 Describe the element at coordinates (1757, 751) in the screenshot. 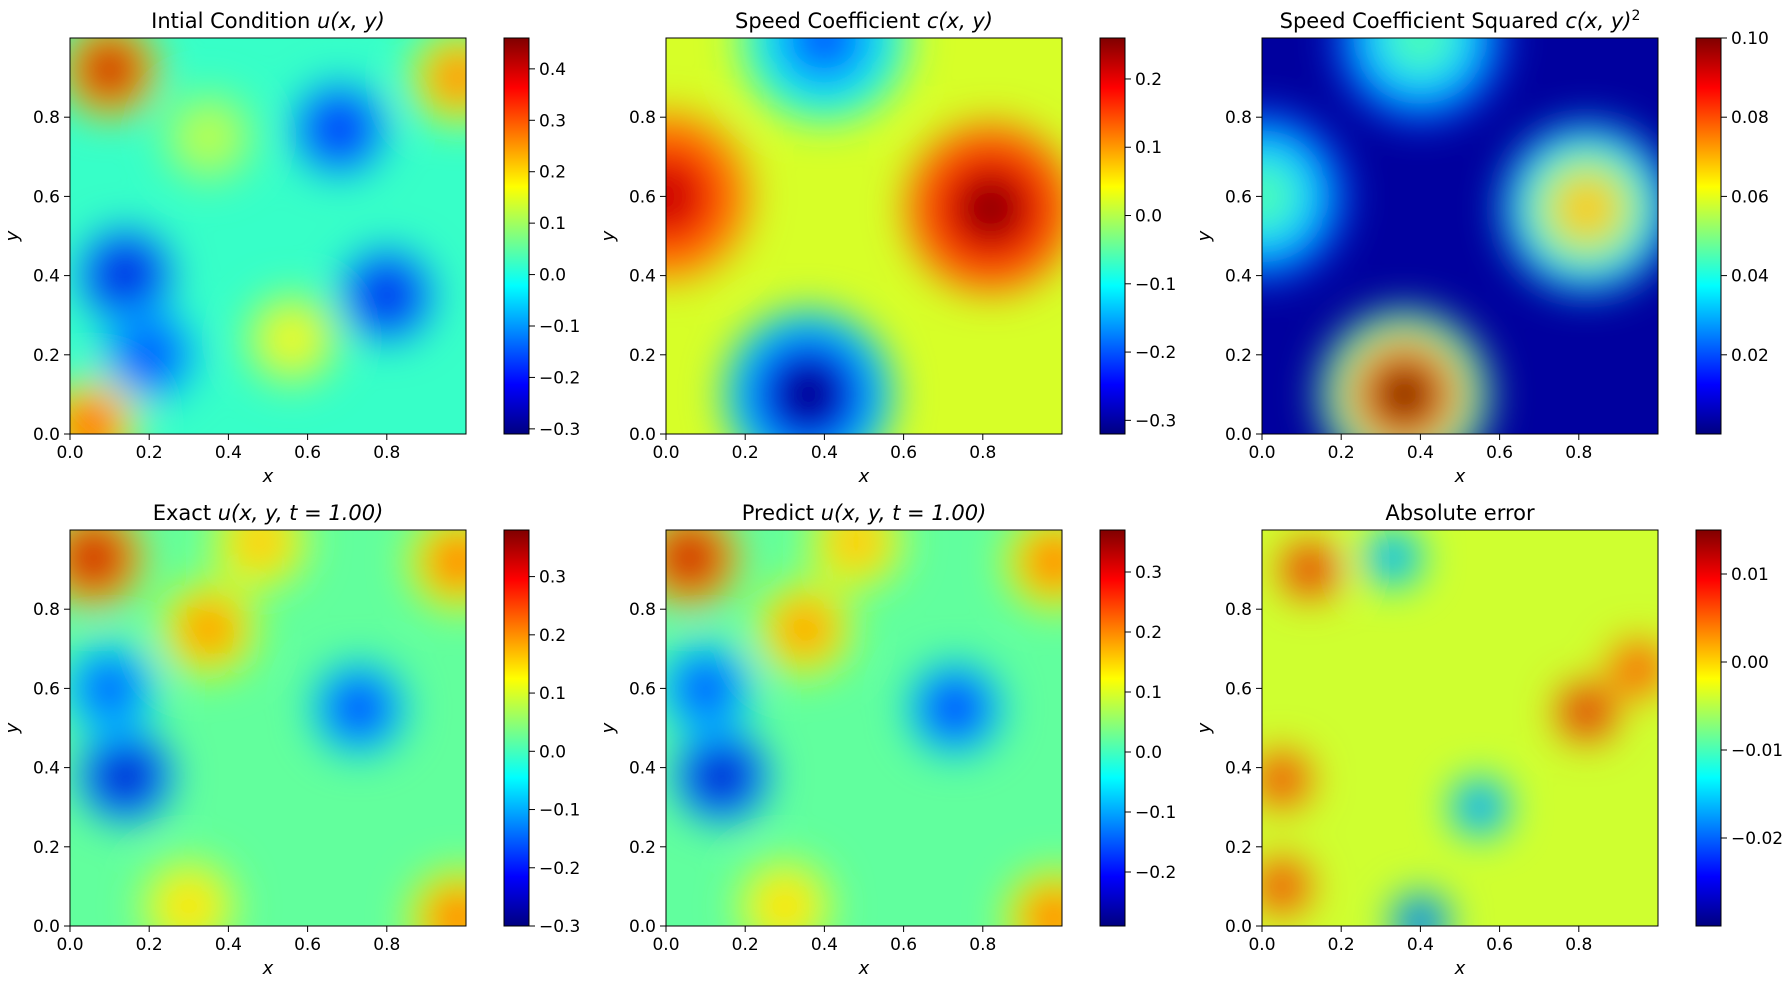

I see `colorbar-tick-label: −0.01` at that location.